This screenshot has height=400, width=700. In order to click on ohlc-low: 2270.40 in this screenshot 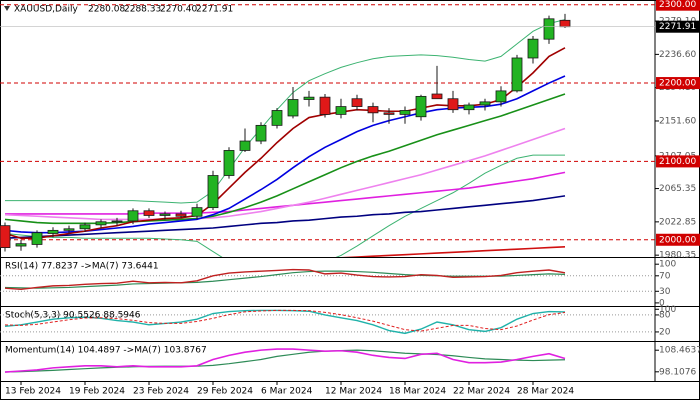, I will do `click(178, 10)`.